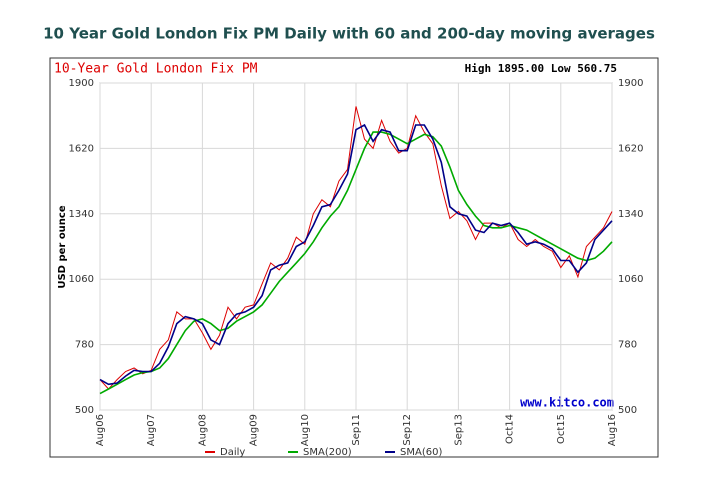 The height and width of the screenshot is (482, 707). Describe the element at coordinates (627, 345) in the screenshot. I see `y-tick-label-right: 780` at that location.